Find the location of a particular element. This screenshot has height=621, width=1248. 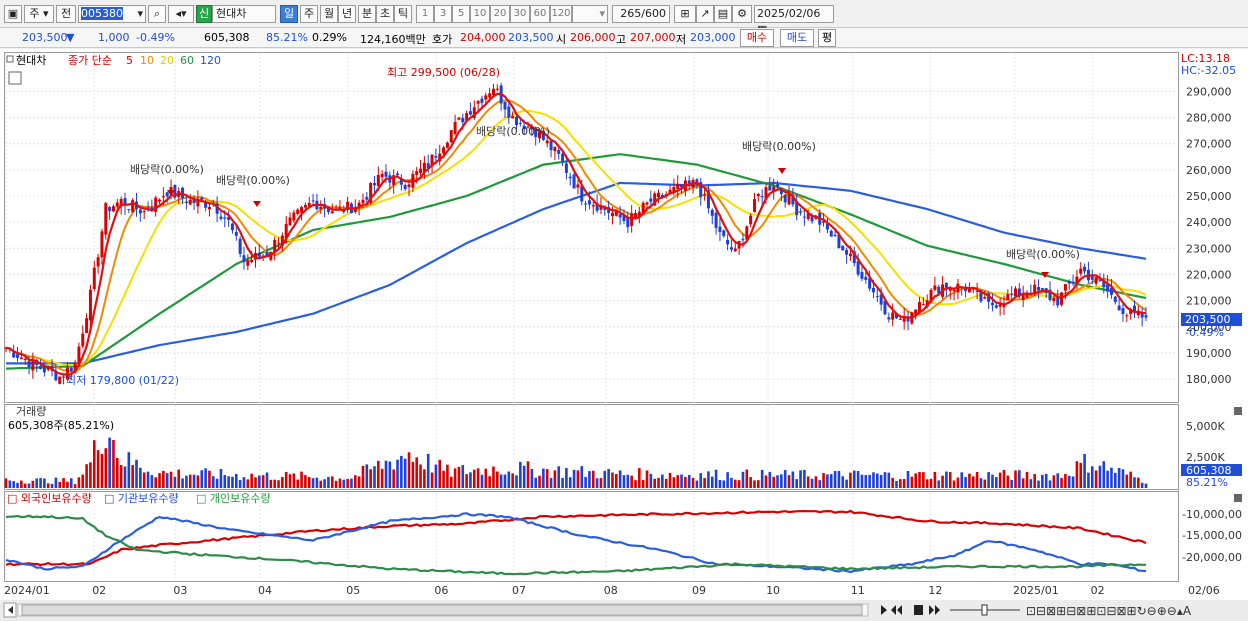

period-second: 초 is located at coordinates (385, 14).